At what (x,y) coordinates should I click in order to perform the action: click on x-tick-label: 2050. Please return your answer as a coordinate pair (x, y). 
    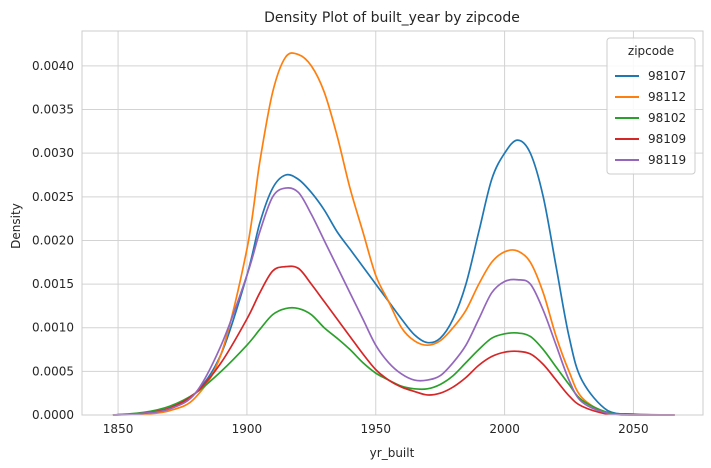
    Looking at the image, I should click on (633, 429).